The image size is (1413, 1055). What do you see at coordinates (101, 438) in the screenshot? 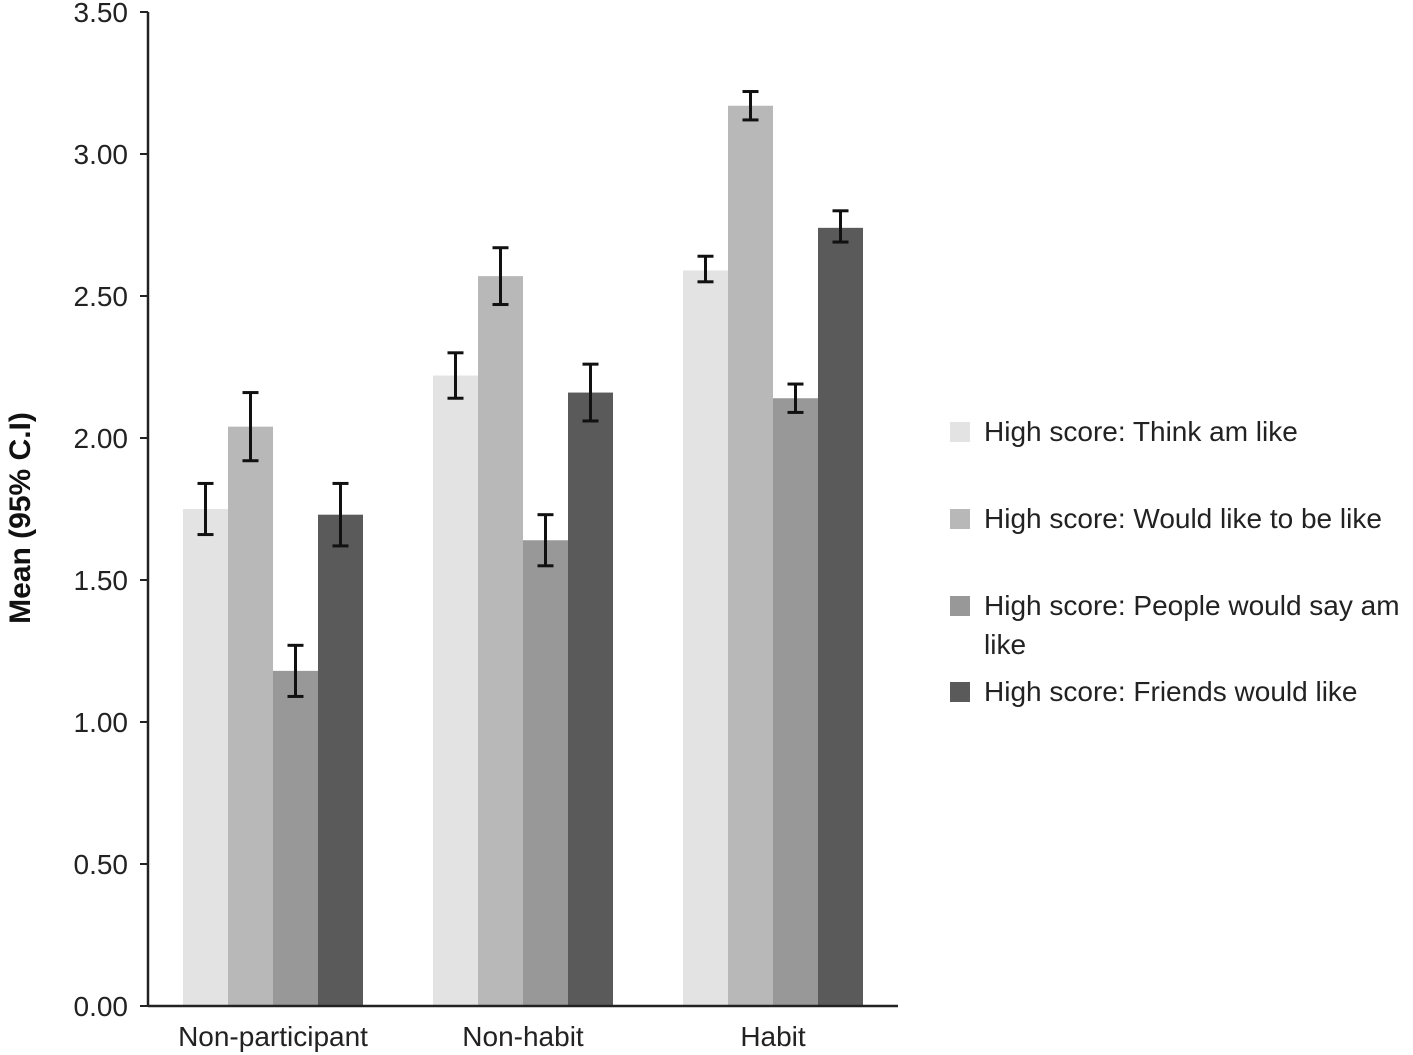
I see `y-tick-label: 2.00` at bounding box center [101, 438].